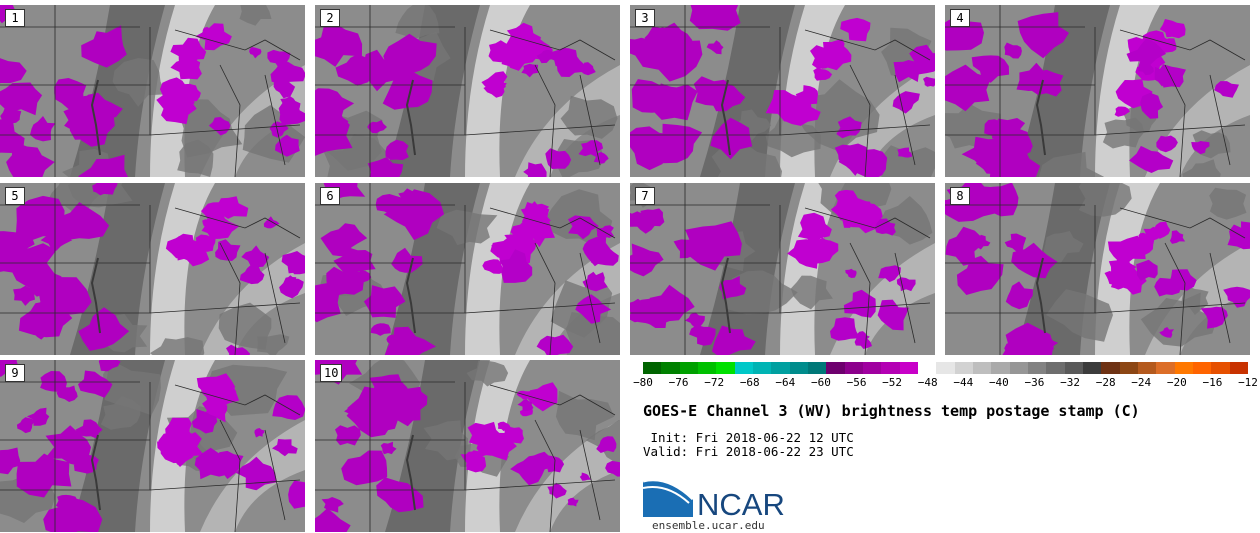  What do you see at coordinates (1070, 382) in the screenshot?
I see `colorbar-tick-label: −32` at bounding box center [1070, 382].